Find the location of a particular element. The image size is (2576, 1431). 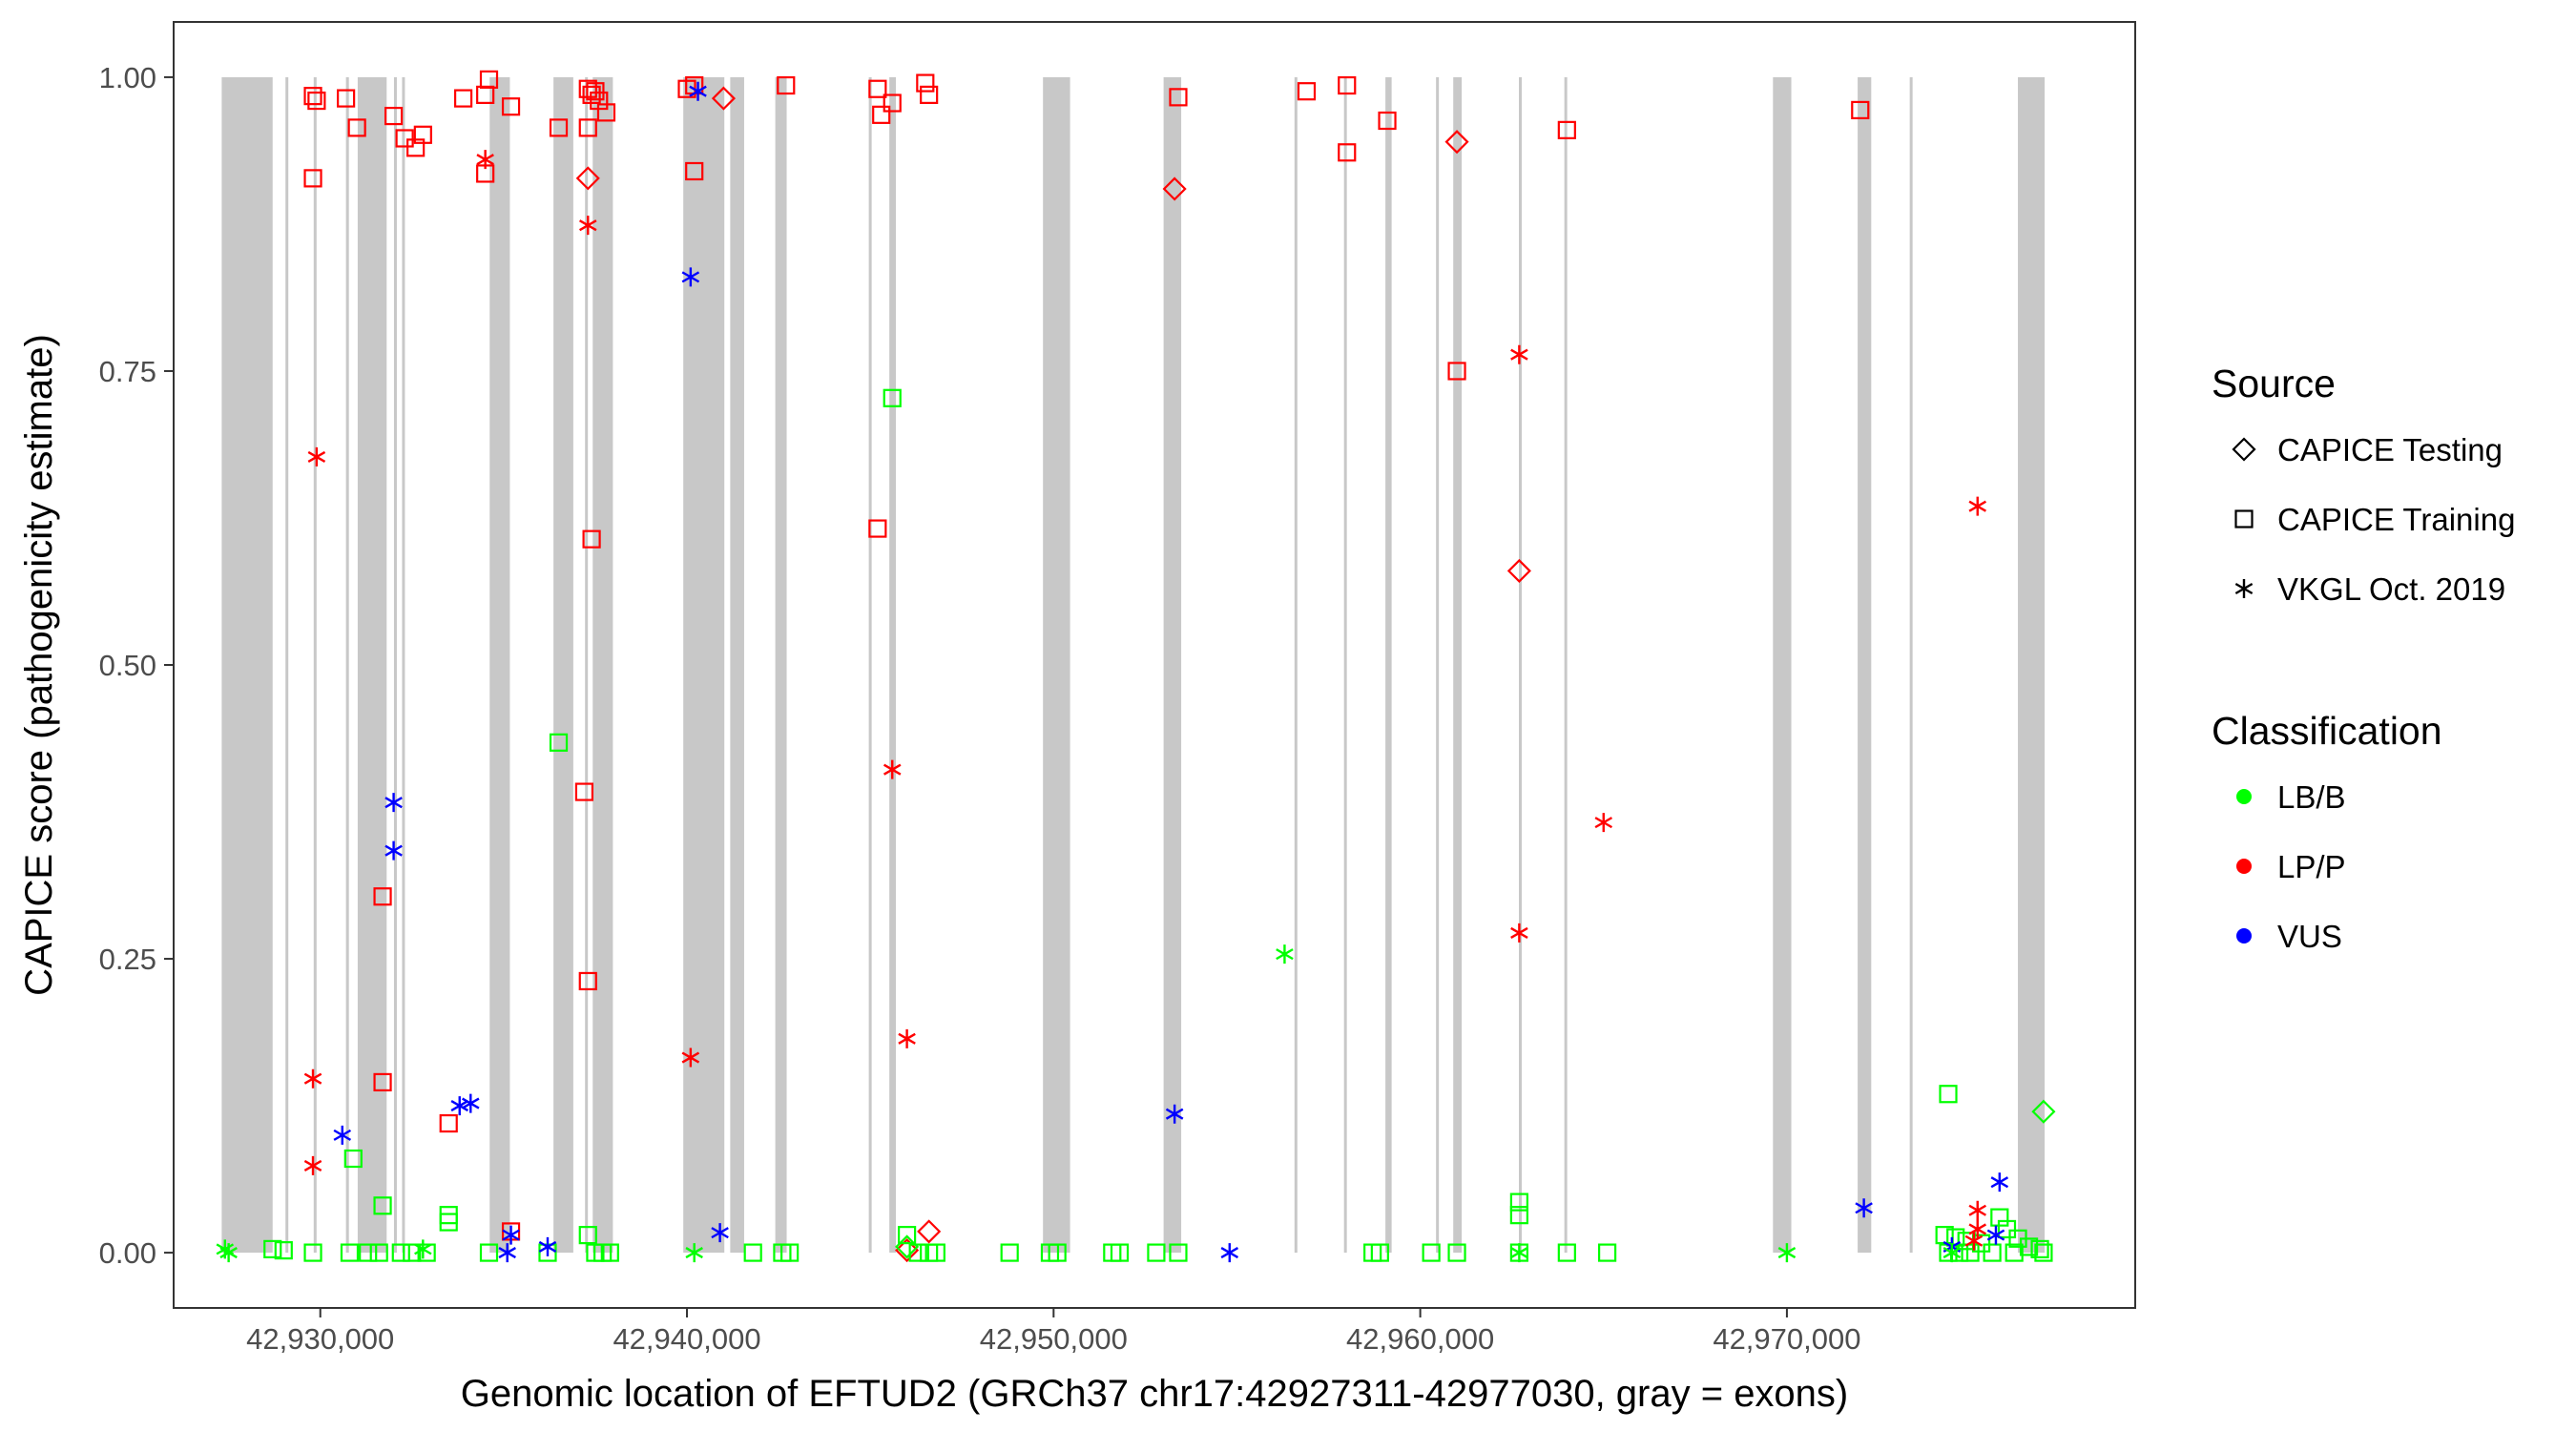

legend-source-label: CAPICE Training is located at coordinates (2396, 519).